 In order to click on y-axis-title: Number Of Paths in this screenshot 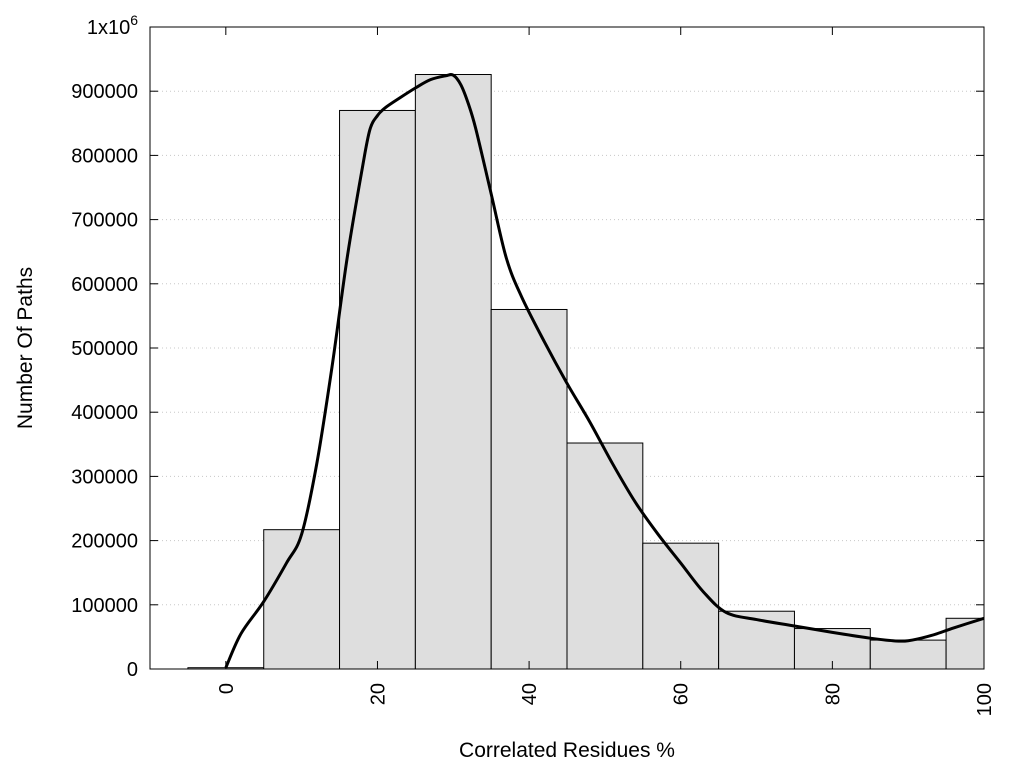, I will do `click(25, 348)`.